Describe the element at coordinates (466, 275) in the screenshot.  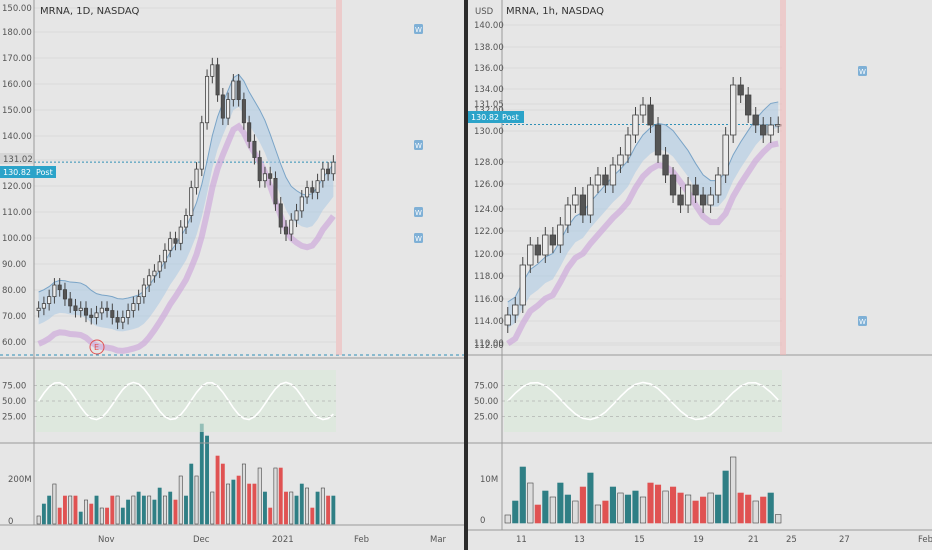
I see `panel-divider` at that location.